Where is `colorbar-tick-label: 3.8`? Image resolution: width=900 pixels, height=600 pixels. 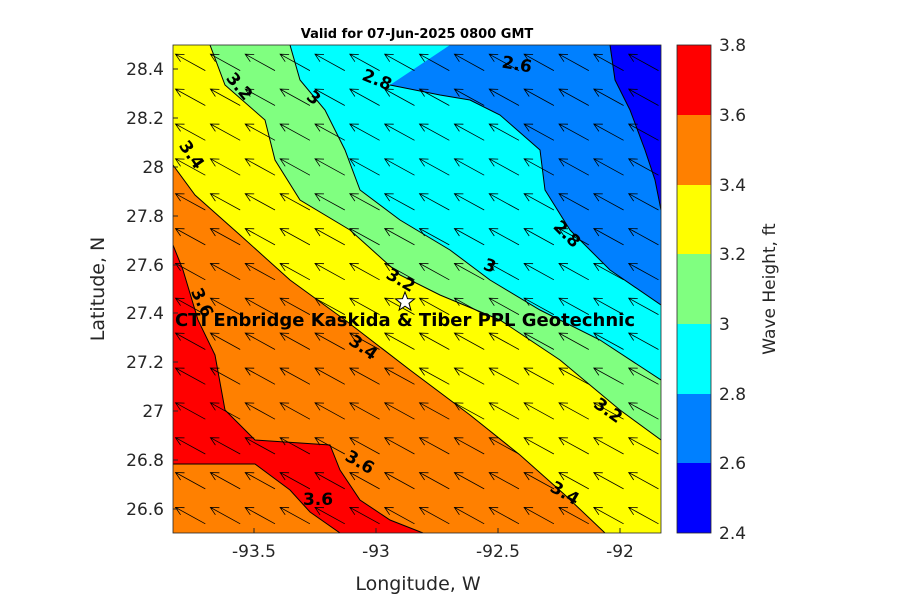
colorbar-tick-label: 3.8 is located at coordinates (732, 46).